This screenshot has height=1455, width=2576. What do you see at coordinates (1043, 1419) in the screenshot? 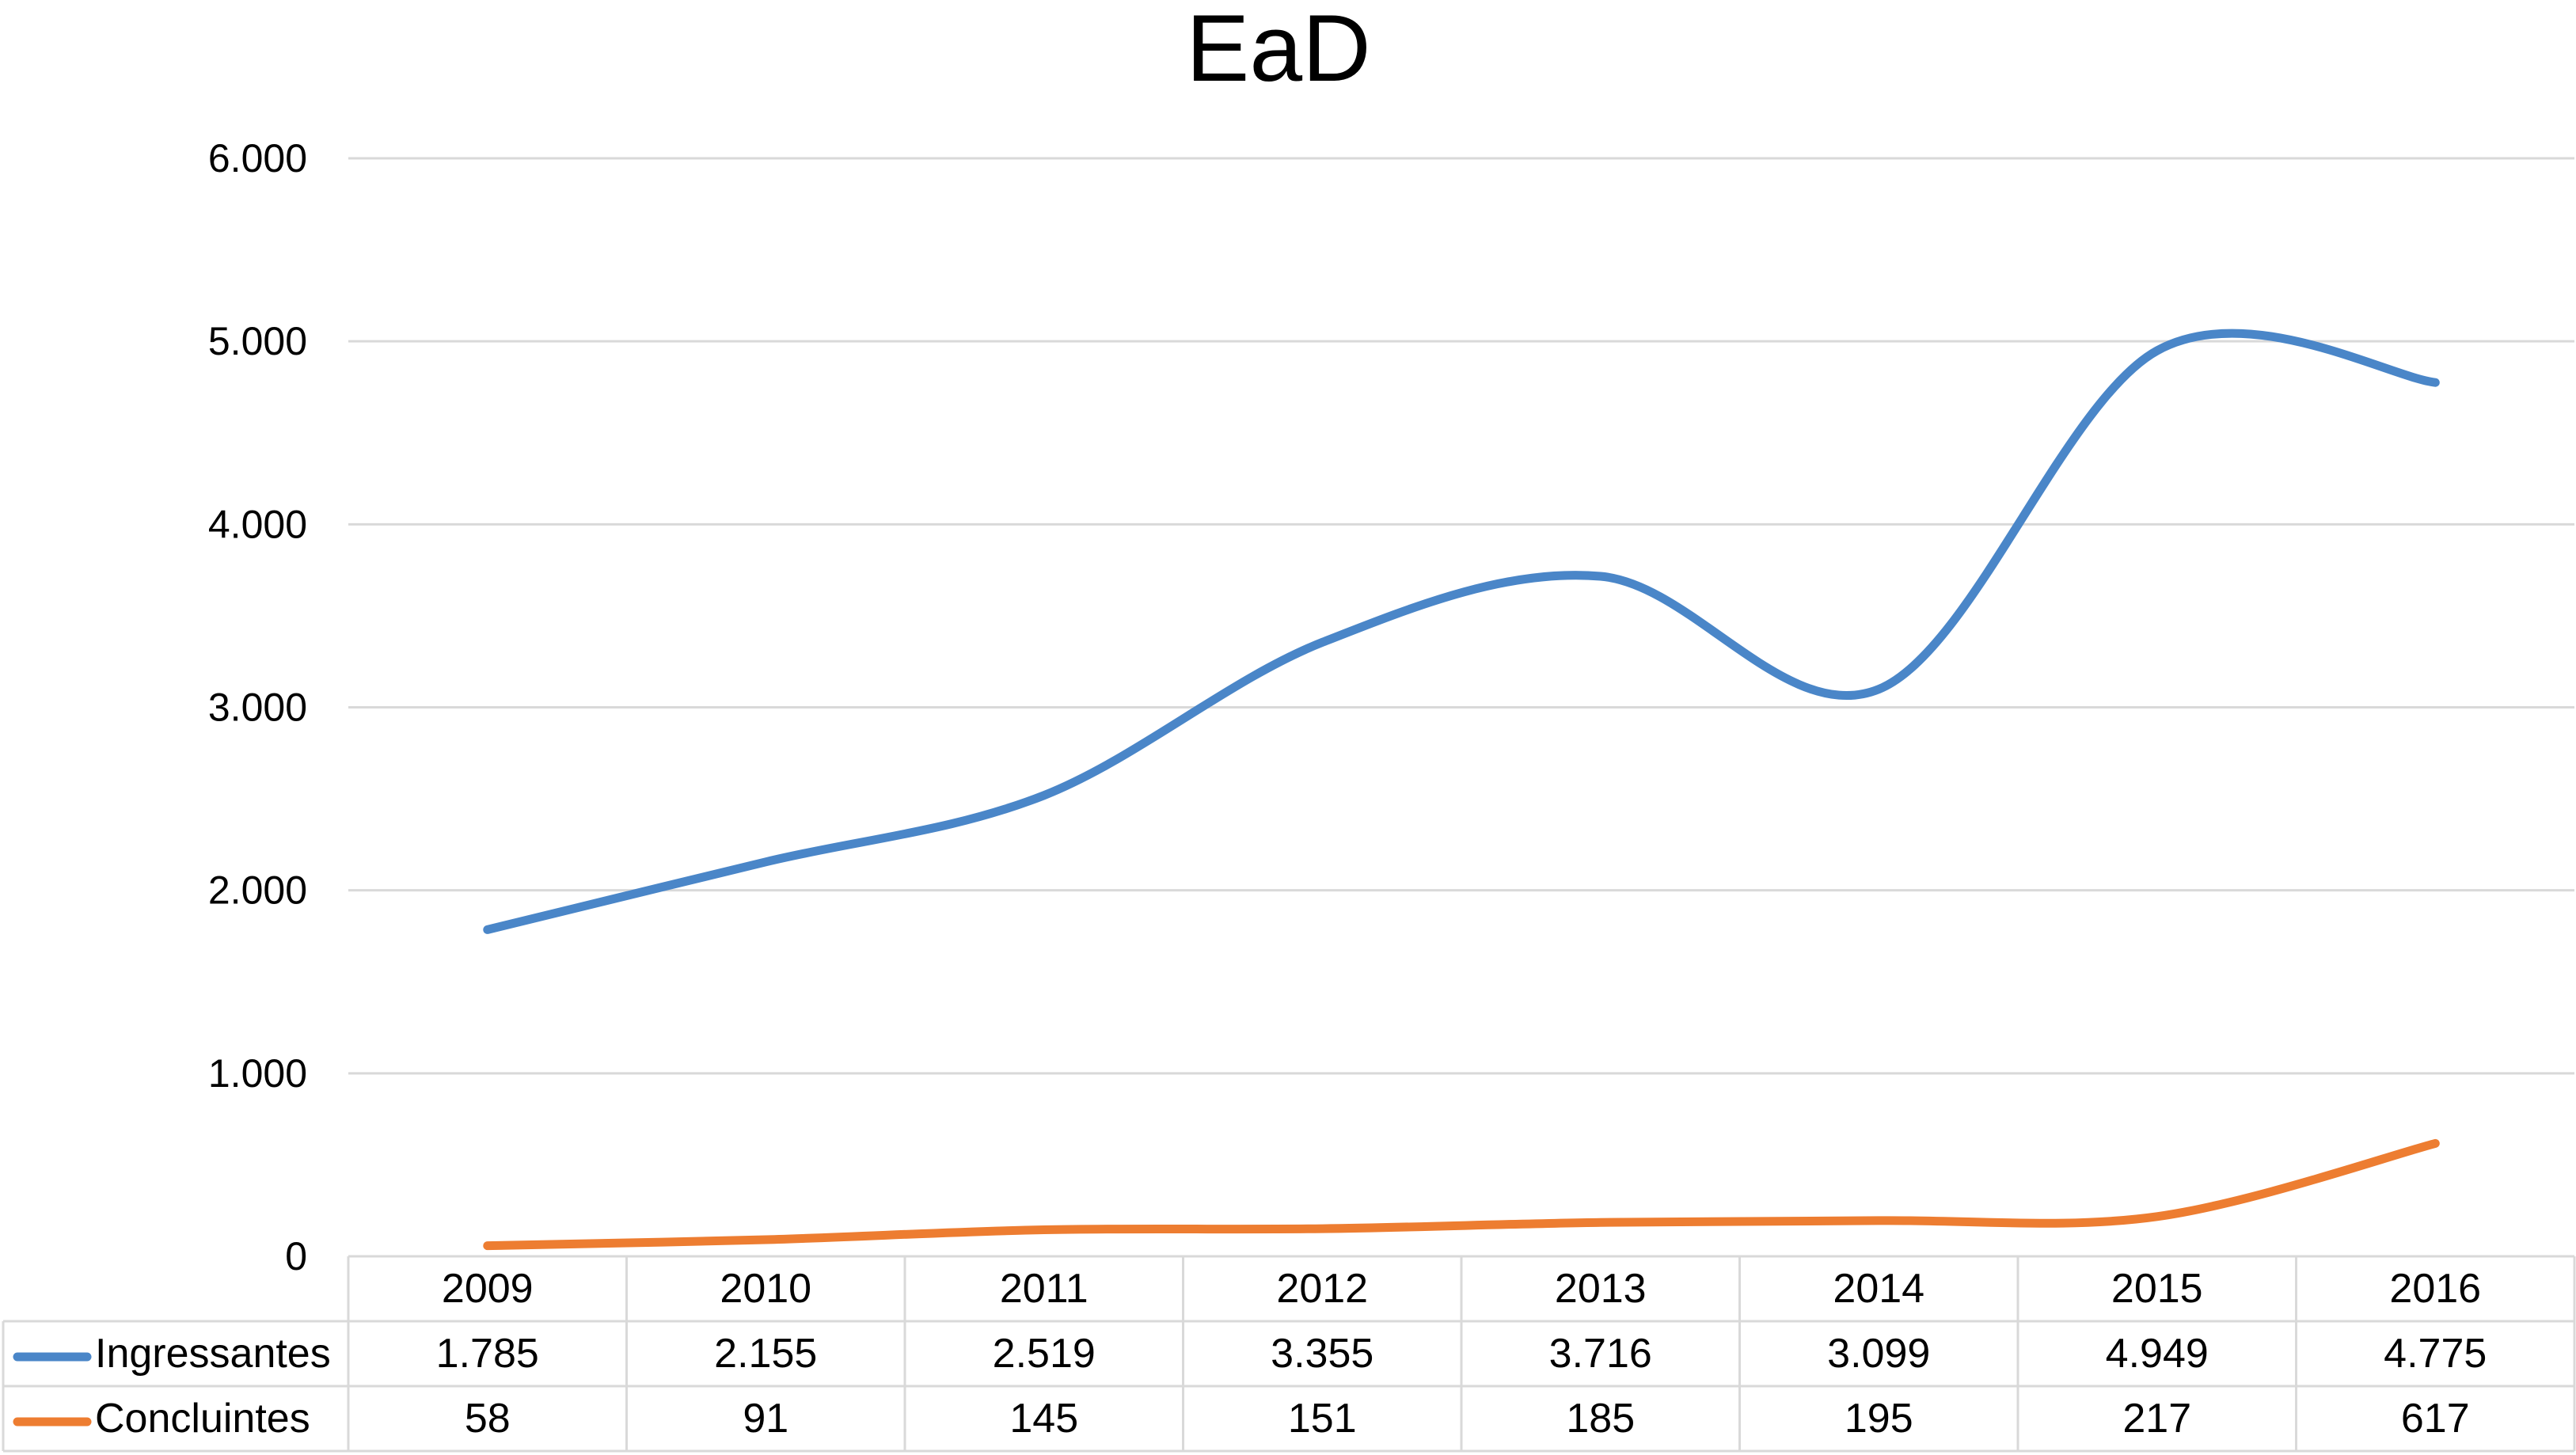
I see `data-cell: 145` at bounding box center [1043, 1419].